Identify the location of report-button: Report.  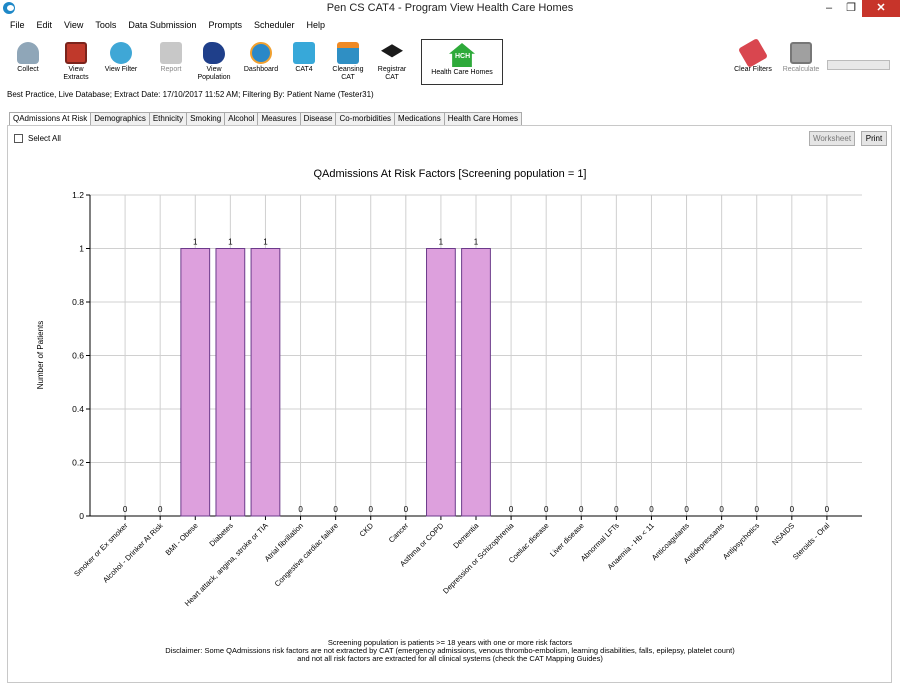
(171, 62).